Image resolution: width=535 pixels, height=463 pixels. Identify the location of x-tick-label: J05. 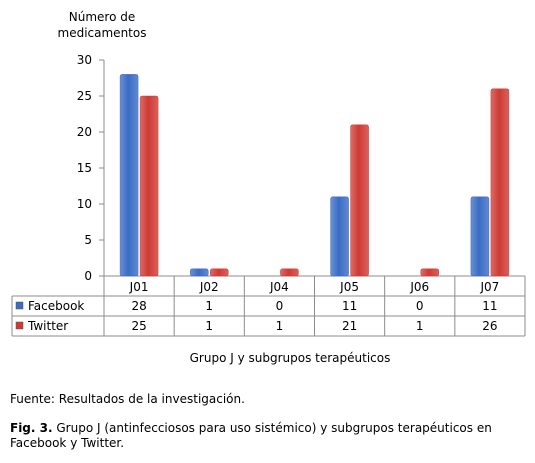
(349, 287).